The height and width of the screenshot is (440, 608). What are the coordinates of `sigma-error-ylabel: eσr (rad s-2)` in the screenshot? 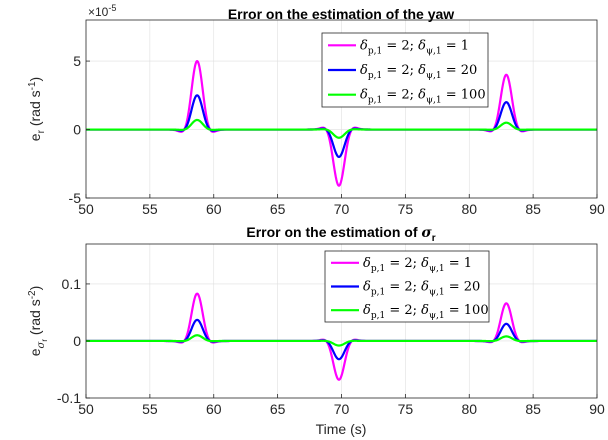 It's located at (38, 321).